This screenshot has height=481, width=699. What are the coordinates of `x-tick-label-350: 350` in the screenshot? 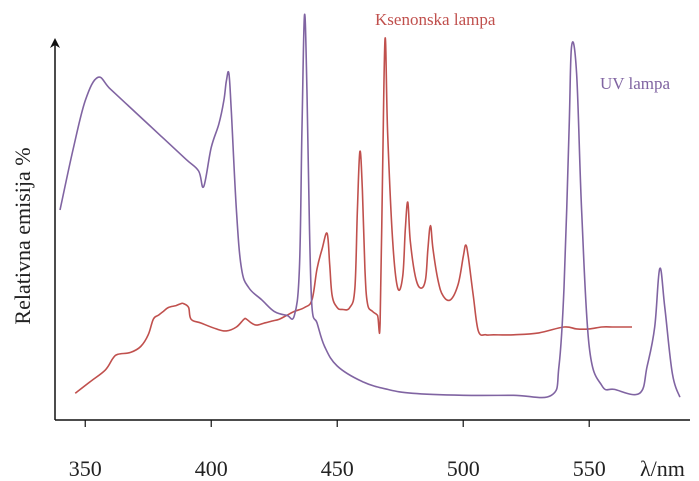 It's located at (85, 468).